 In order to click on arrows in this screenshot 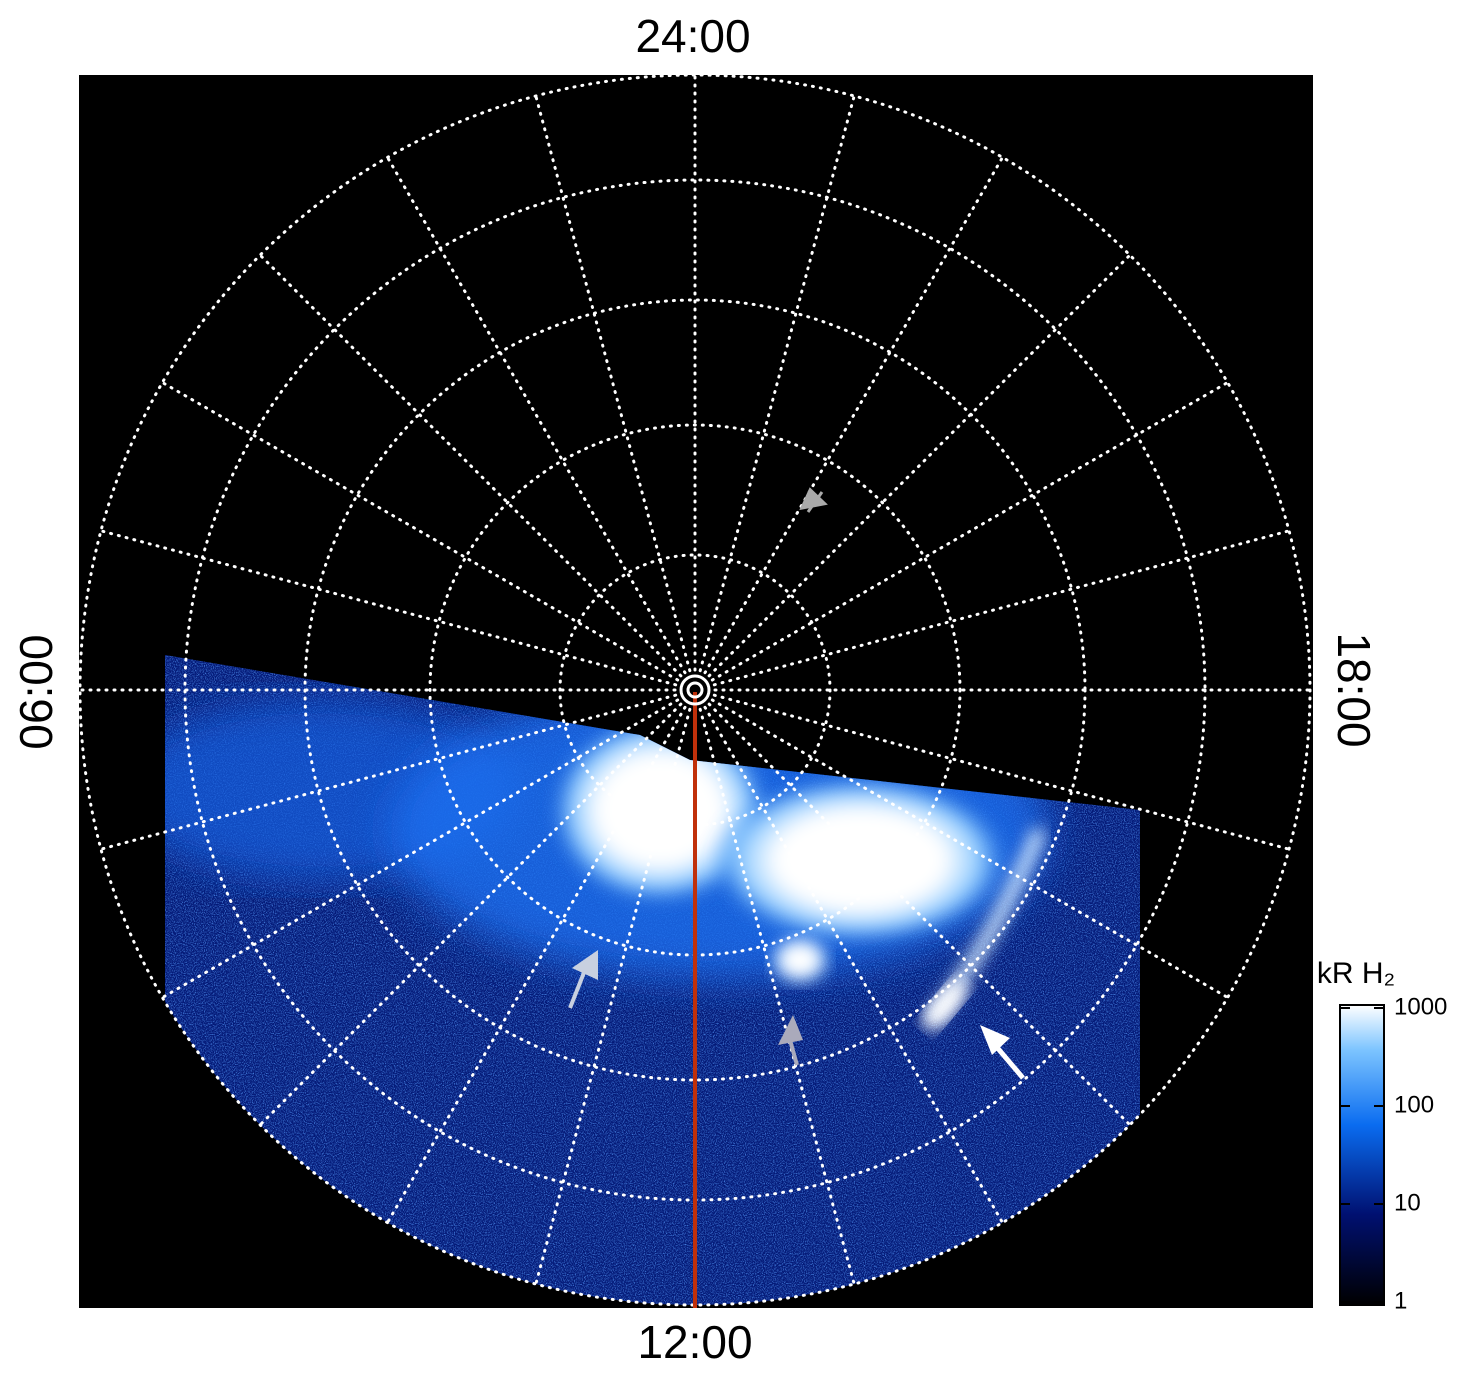, I will do `click(796, 783)`.